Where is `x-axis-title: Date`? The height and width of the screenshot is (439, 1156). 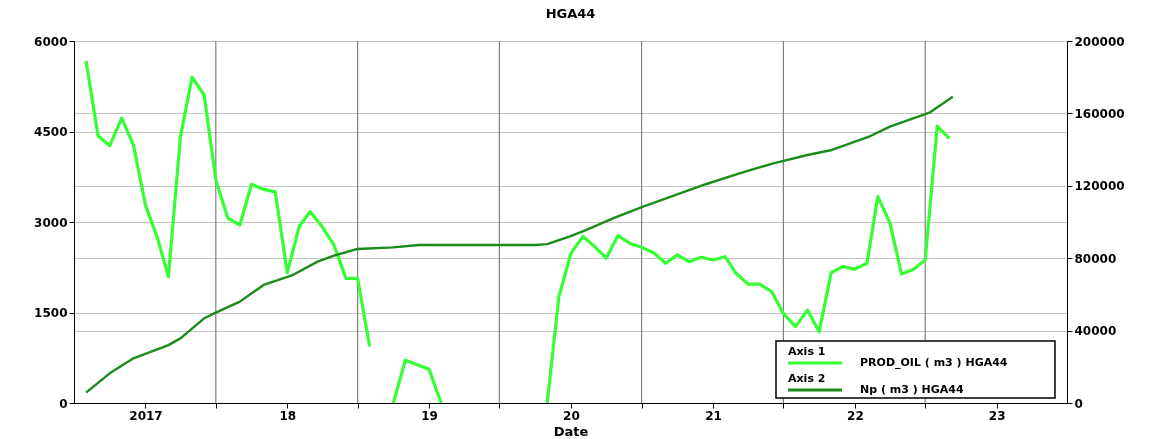 x-axis-title: Date is located at coordinates (571, 431).